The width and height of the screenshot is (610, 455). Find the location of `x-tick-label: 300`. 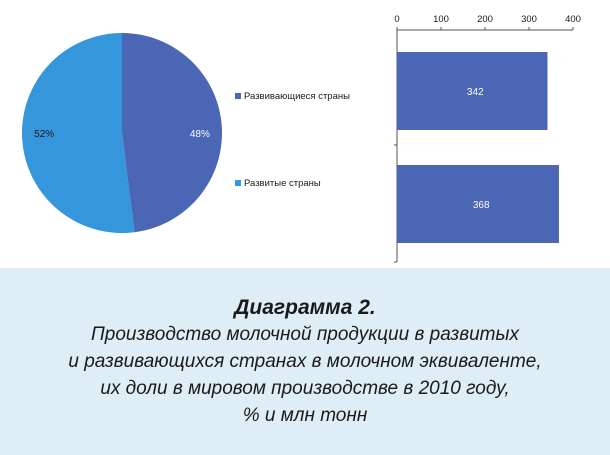

x-tick-label: 300 is located at coordinates (529, 19).